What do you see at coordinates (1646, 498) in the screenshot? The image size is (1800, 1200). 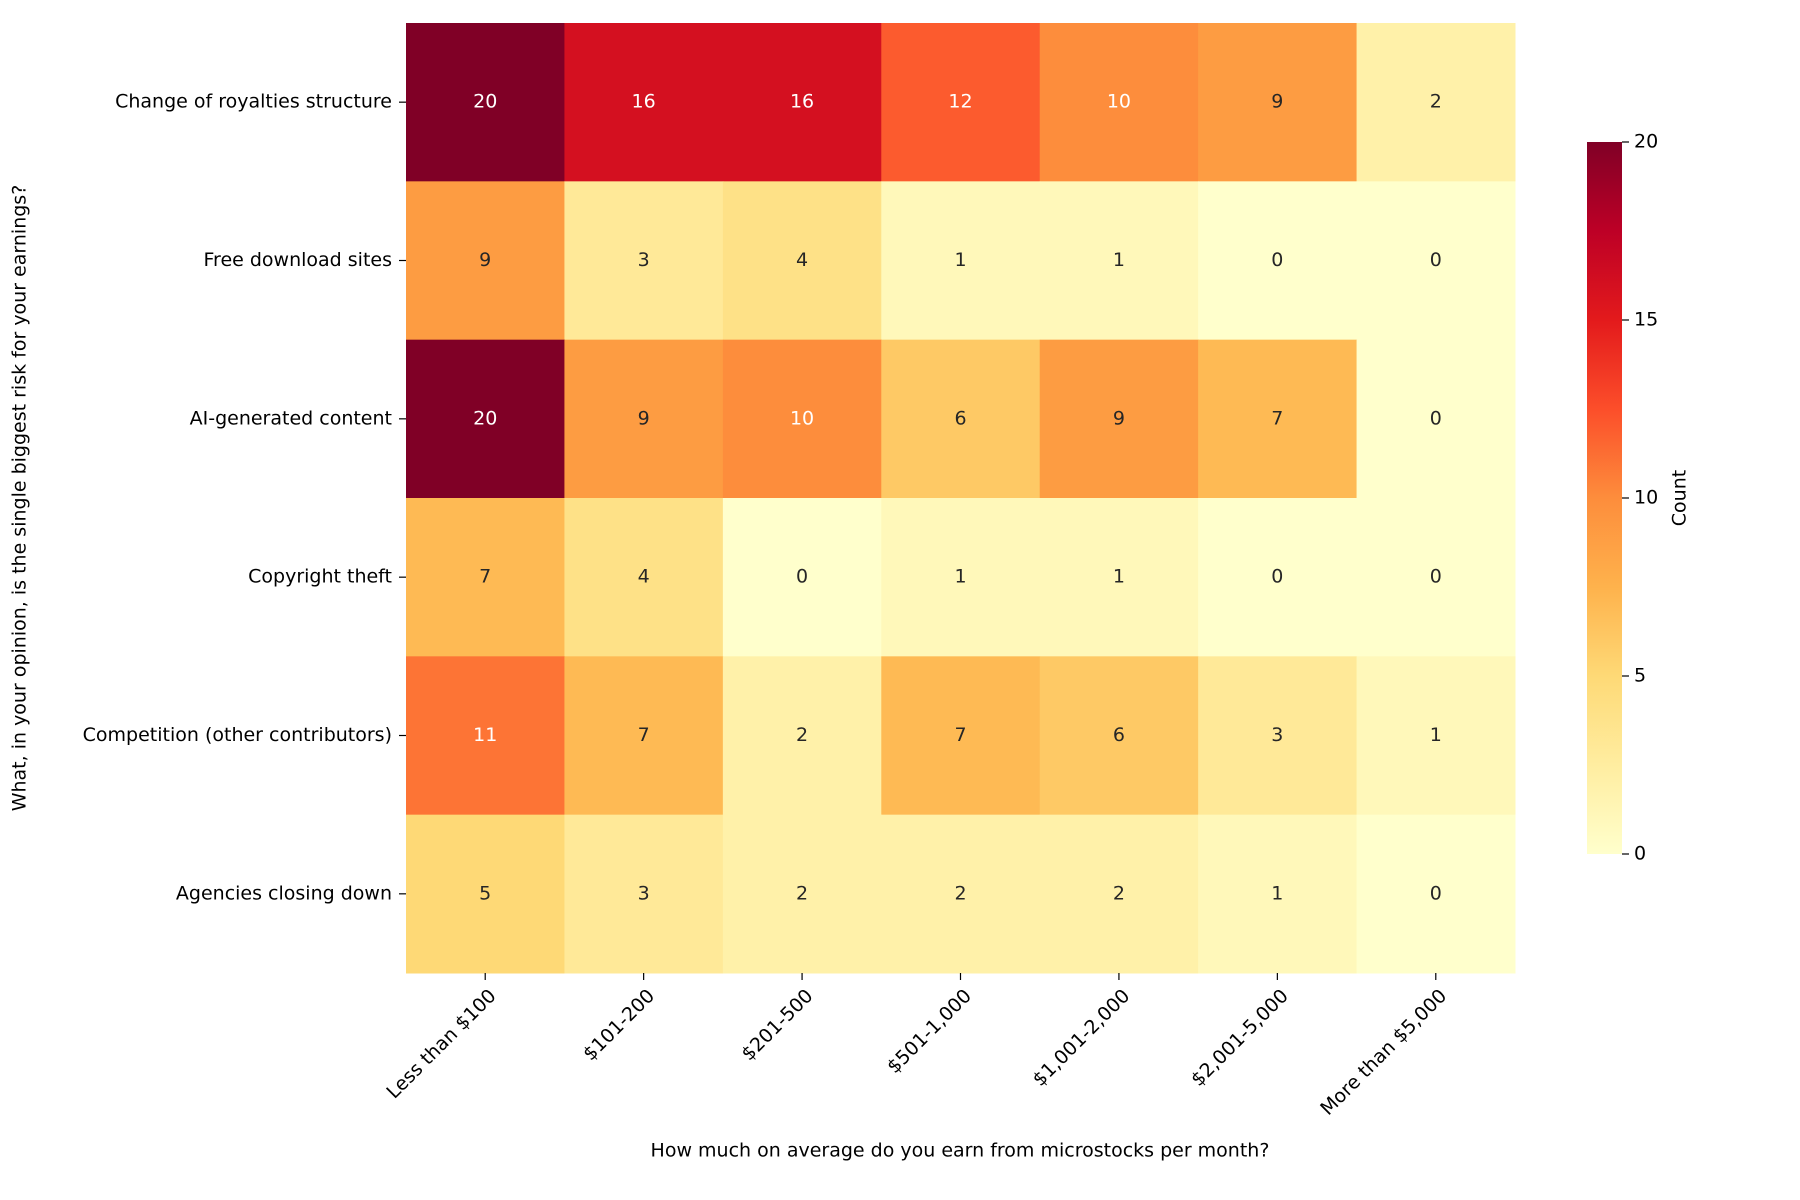 I see `colorbar-tick-label: 10` at bounding box center [1646, 498].